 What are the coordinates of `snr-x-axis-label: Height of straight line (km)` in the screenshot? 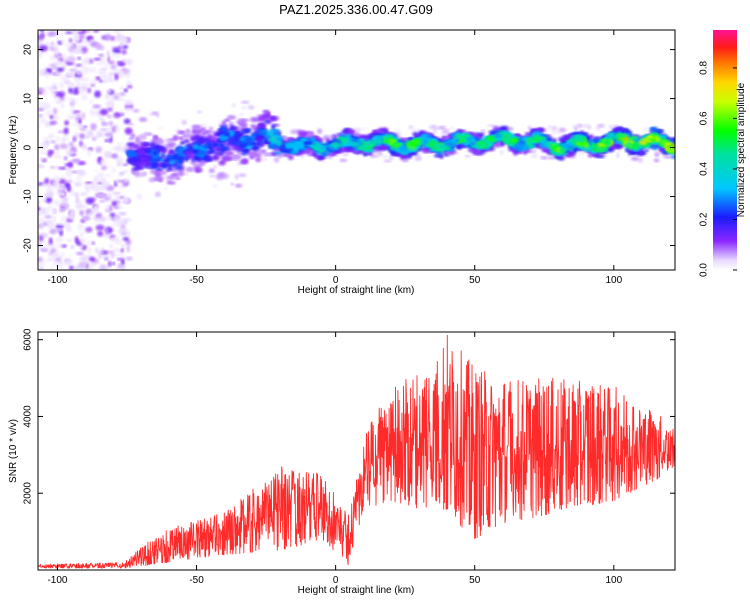 It's located at (356, 590).